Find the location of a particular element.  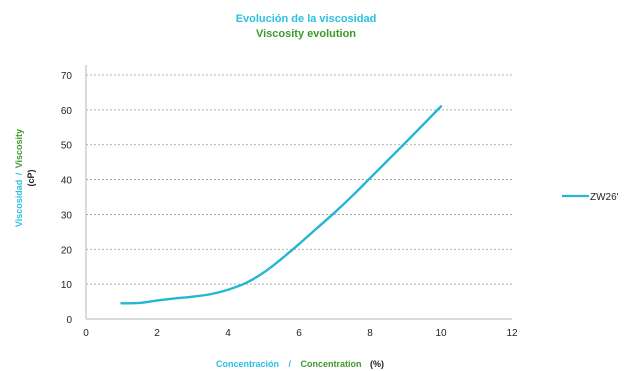

x-axis-label: Concentración / Concentration (%) is located at coordinates (300, 362).